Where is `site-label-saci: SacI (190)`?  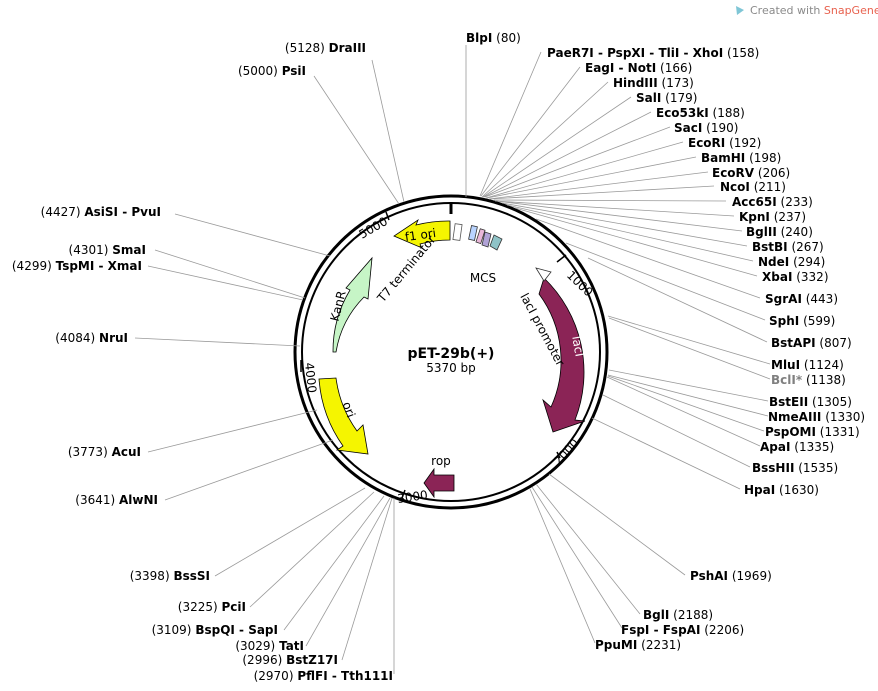 site-label-saci: SacI (190) is located at coordinates (706, 128).